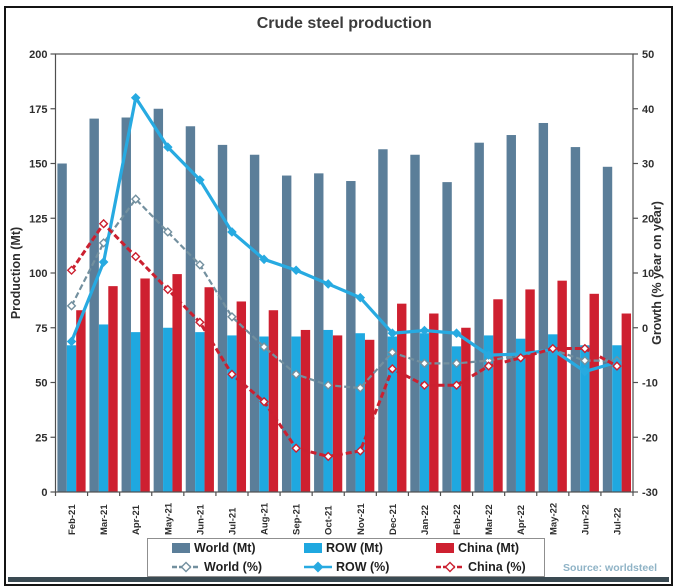 The width and height of the screenshot is (677, 586). What do you see at coordinates (38, 165) in the screenshot?
I see `svg-text: 150` at bounding box center [38, 165].